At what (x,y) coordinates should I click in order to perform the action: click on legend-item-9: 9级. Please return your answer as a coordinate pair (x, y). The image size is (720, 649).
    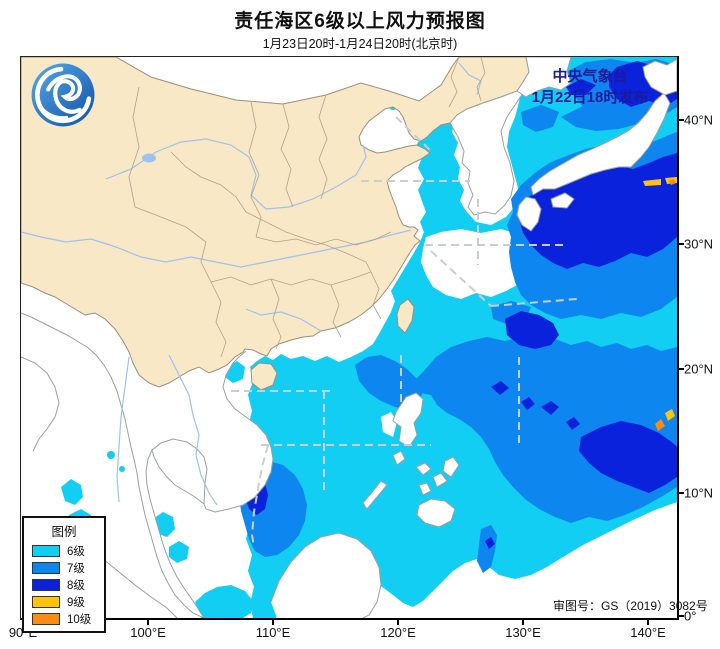
    Looking at the image, I should click on (64, 601).